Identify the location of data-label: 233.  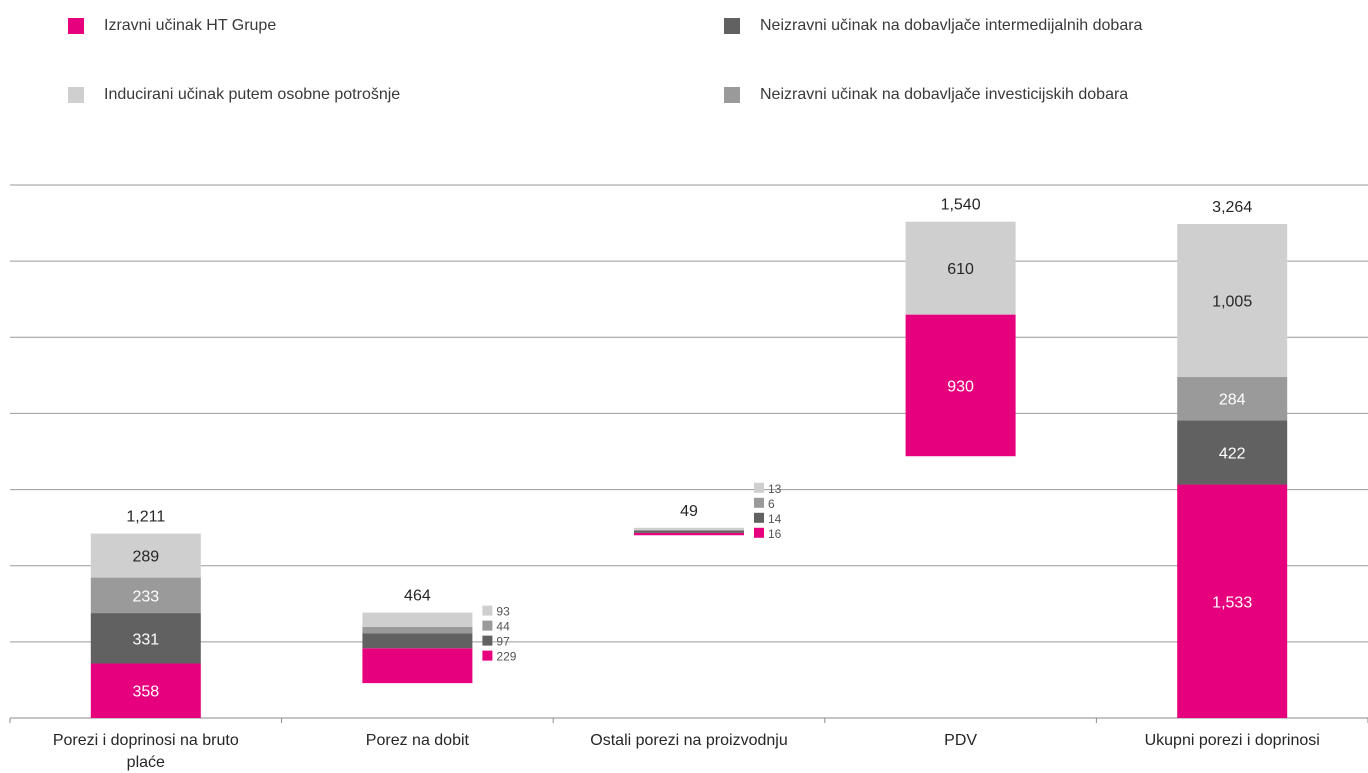
(145, 596).